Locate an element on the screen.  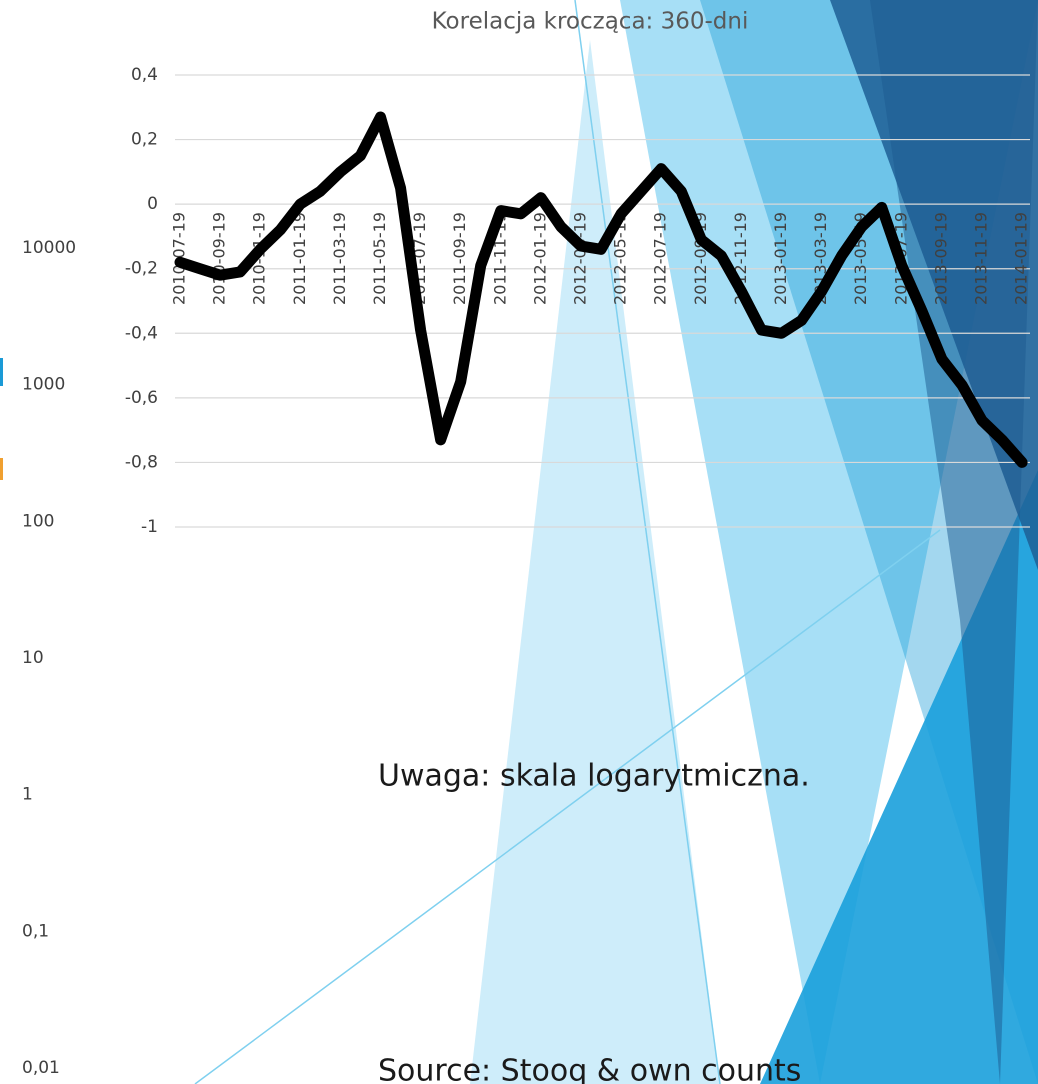
x-tick-label: 2012-05-19 is located at coordinates (620, 258).